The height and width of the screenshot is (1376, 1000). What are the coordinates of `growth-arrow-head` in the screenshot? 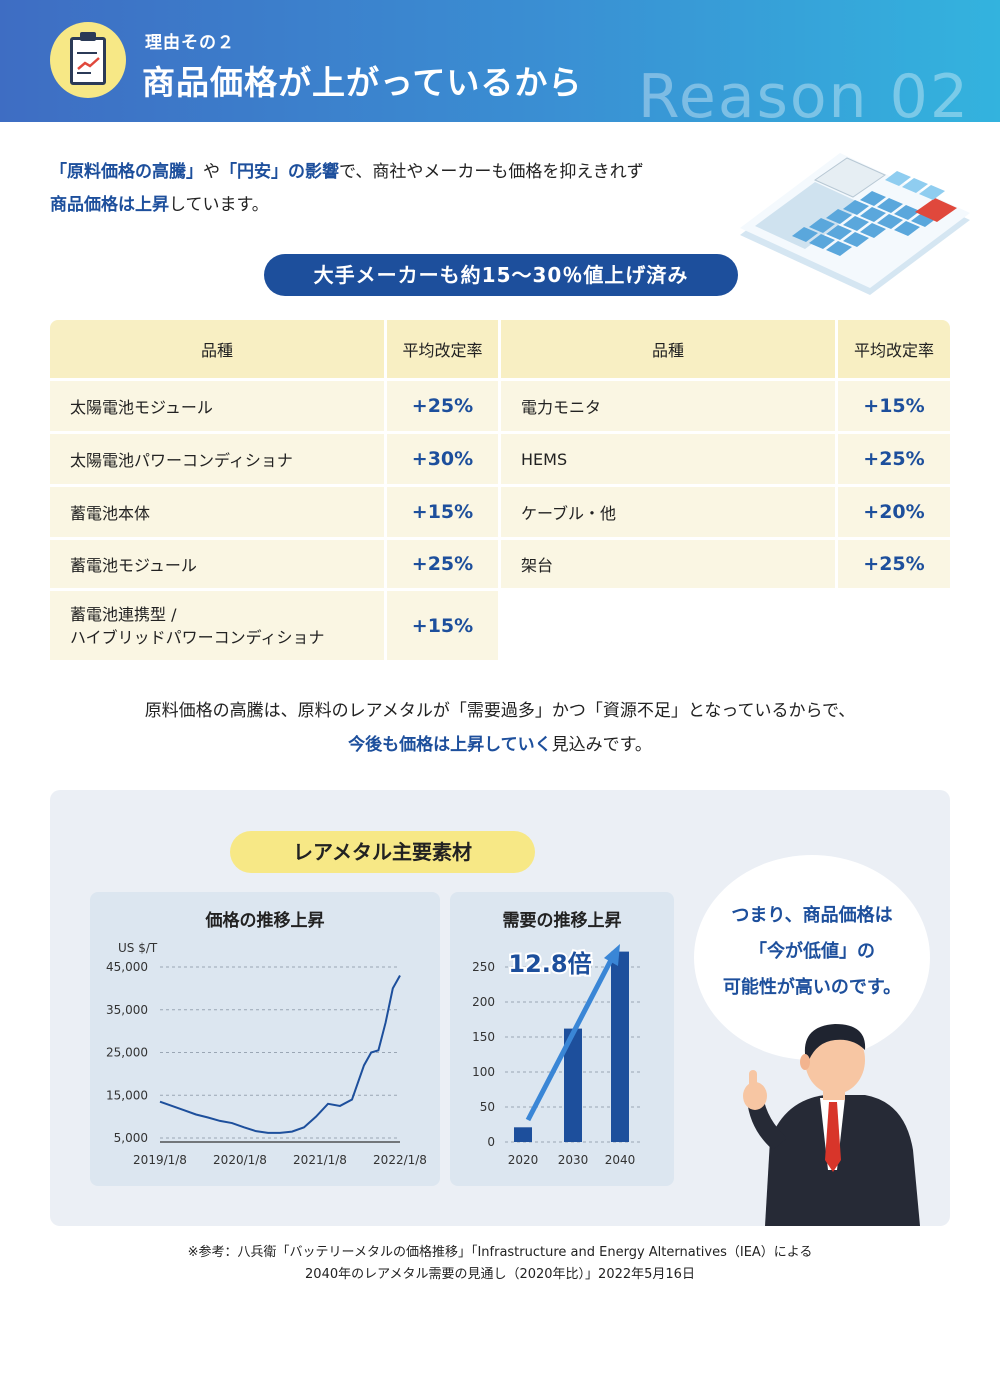 It's located at (612, 955).